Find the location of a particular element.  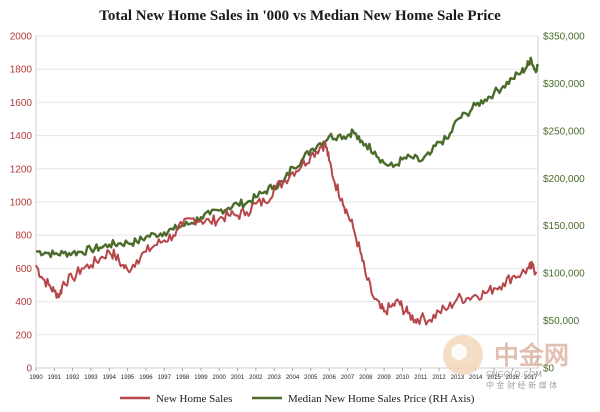

x-tick-label: 2017 is located at coordinates (531, 378).